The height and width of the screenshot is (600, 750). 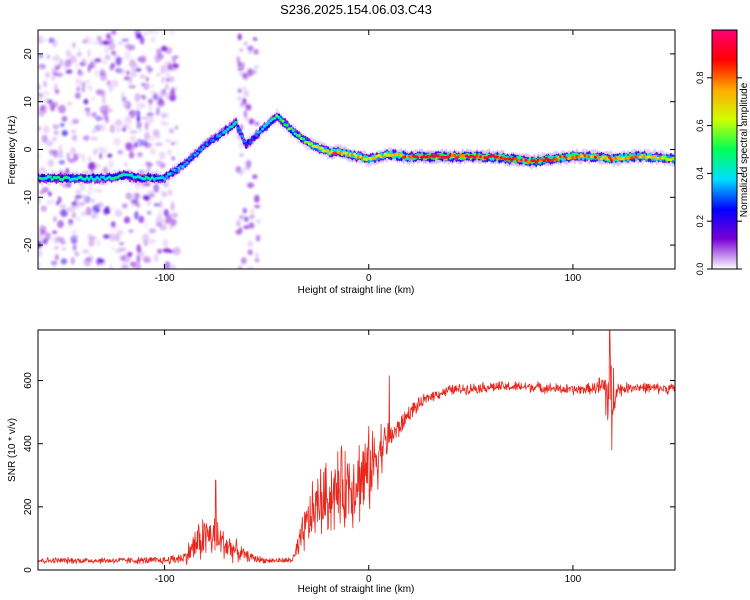 What do you see at coordinates (12, 450) in the screenshot?
I see `snr-ylabel: SNR (10 * v/v)` at bounding box center [12, 450].